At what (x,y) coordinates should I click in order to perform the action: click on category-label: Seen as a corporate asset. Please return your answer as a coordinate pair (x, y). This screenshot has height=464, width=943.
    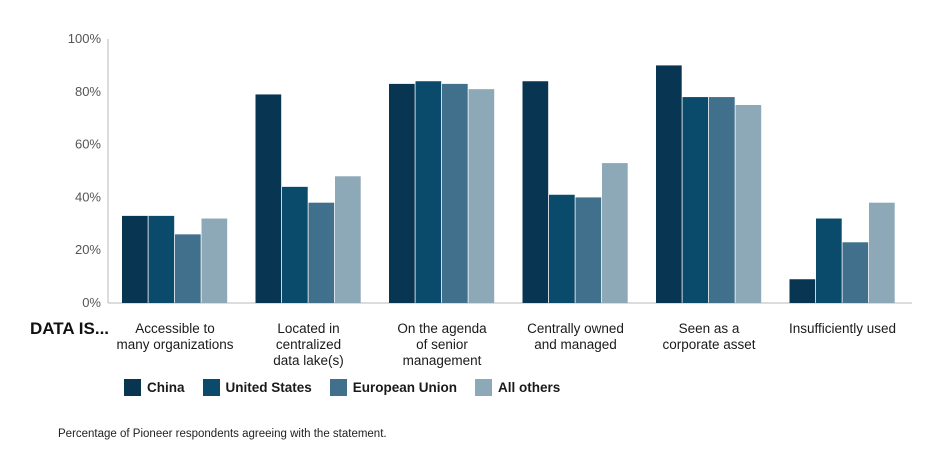
    Looking at the image, I should click on (708, 336).